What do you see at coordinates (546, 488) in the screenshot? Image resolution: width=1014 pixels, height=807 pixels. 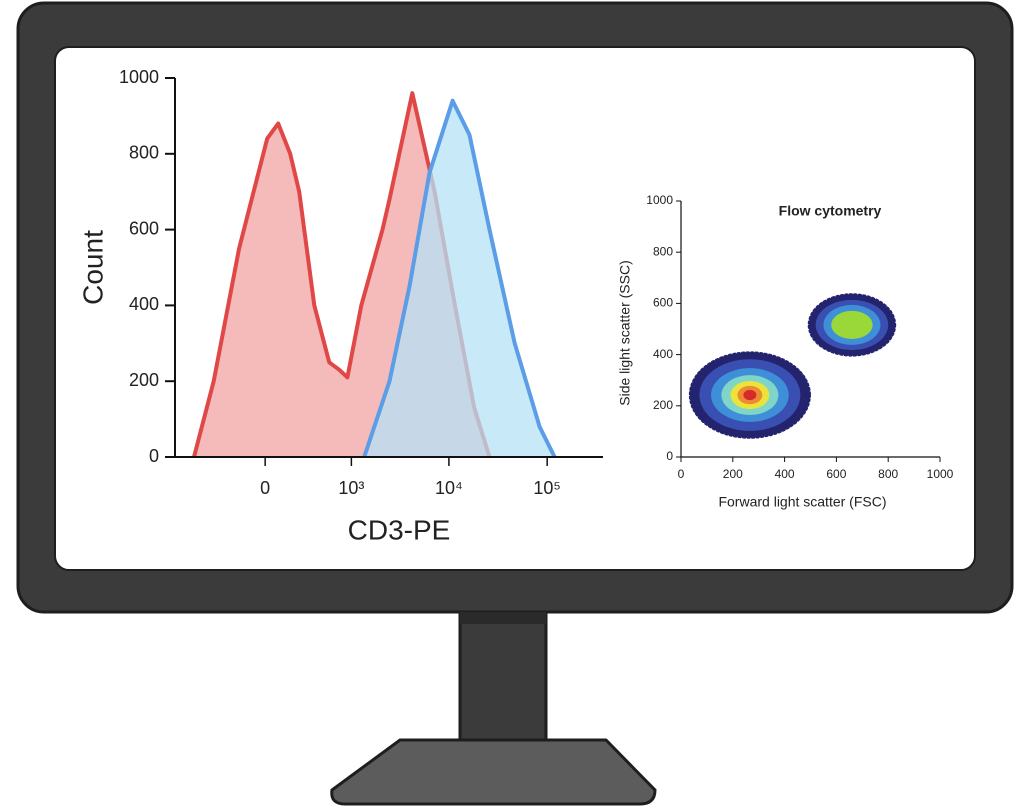 I see `x-tick-label: 10⁵` at bounding box center [546, 488].